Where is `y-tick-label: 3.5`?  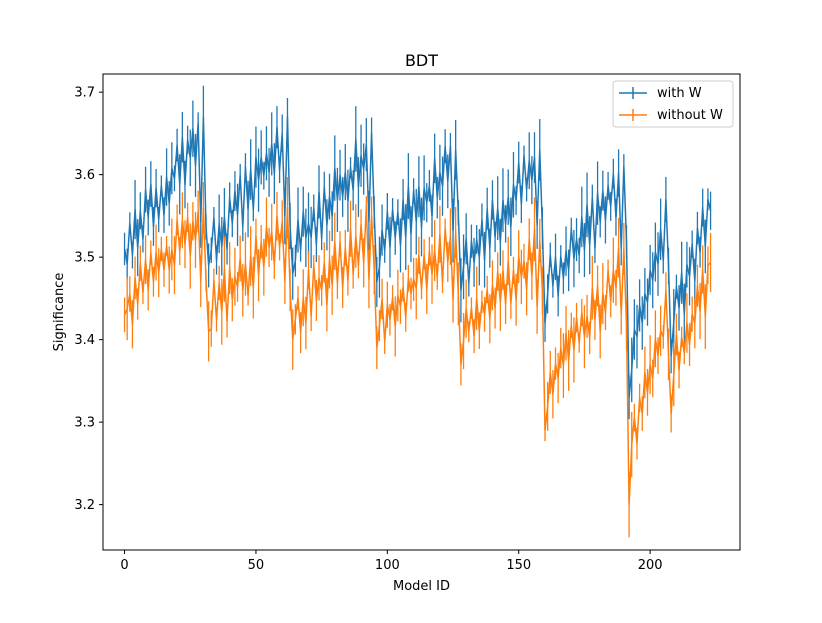
y-tick-label: 3.5 is located at coordinates (84, 258).